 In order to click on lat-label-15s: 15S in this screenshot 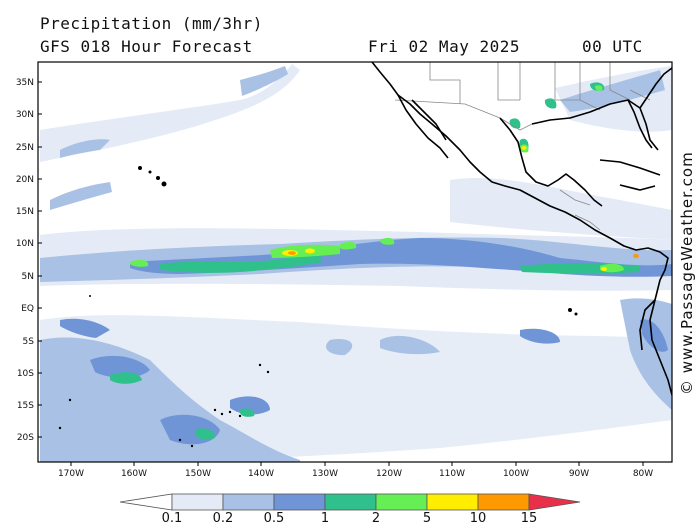, I will do `click(25, 406)`.